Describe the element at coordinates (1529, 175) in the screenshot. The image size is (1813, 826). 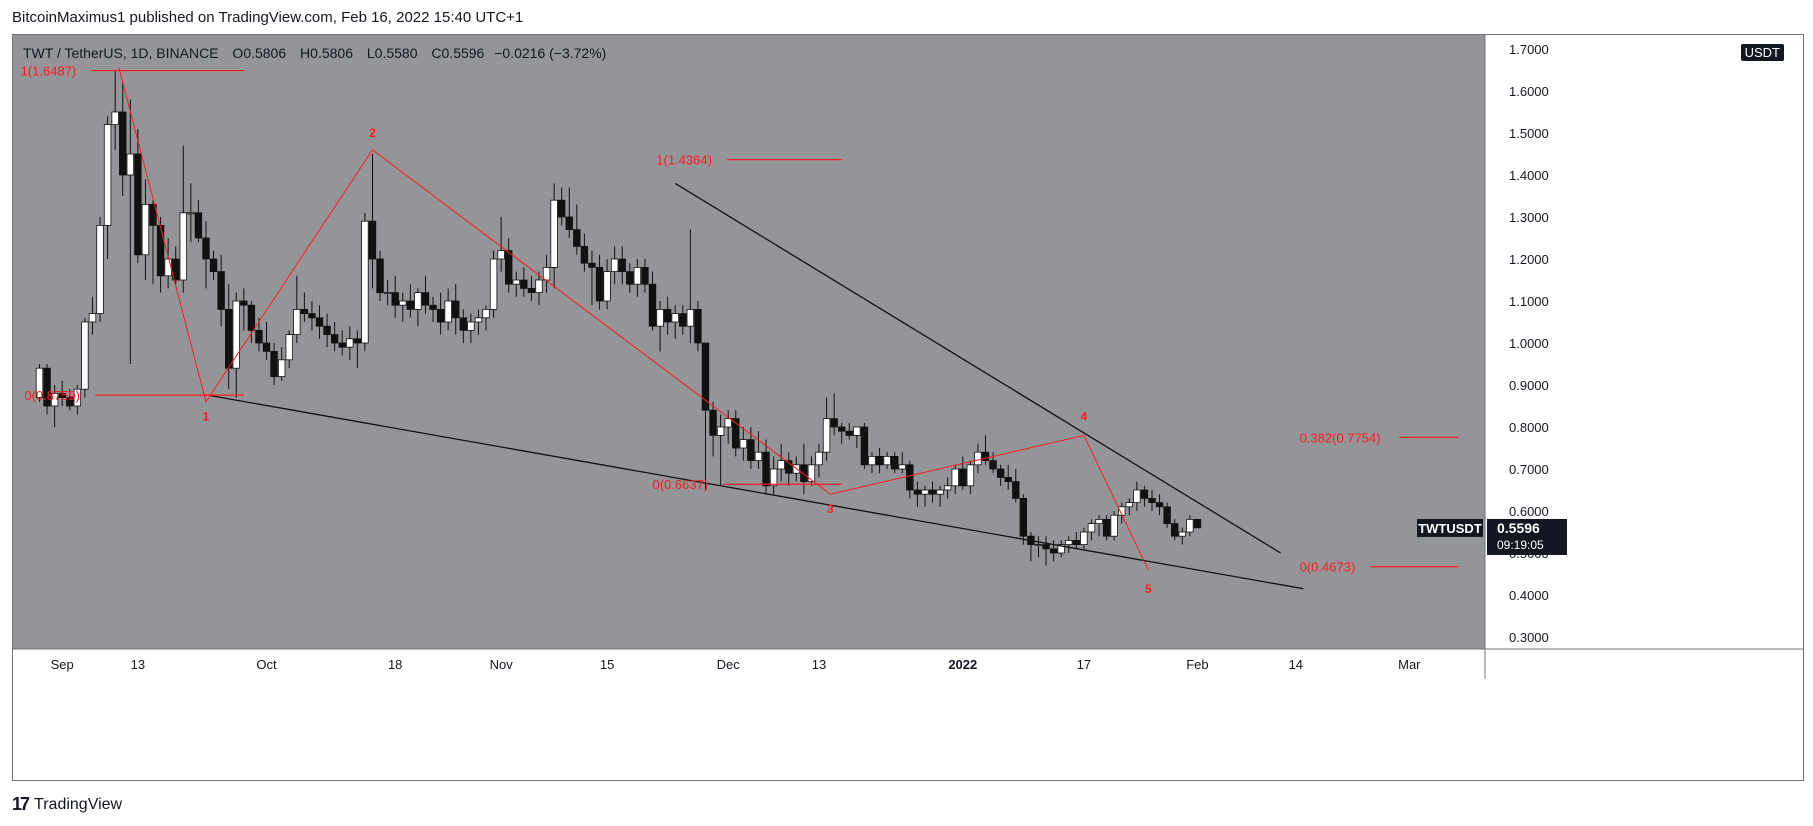
I see `y-tick-label: 1.4000` at that location.